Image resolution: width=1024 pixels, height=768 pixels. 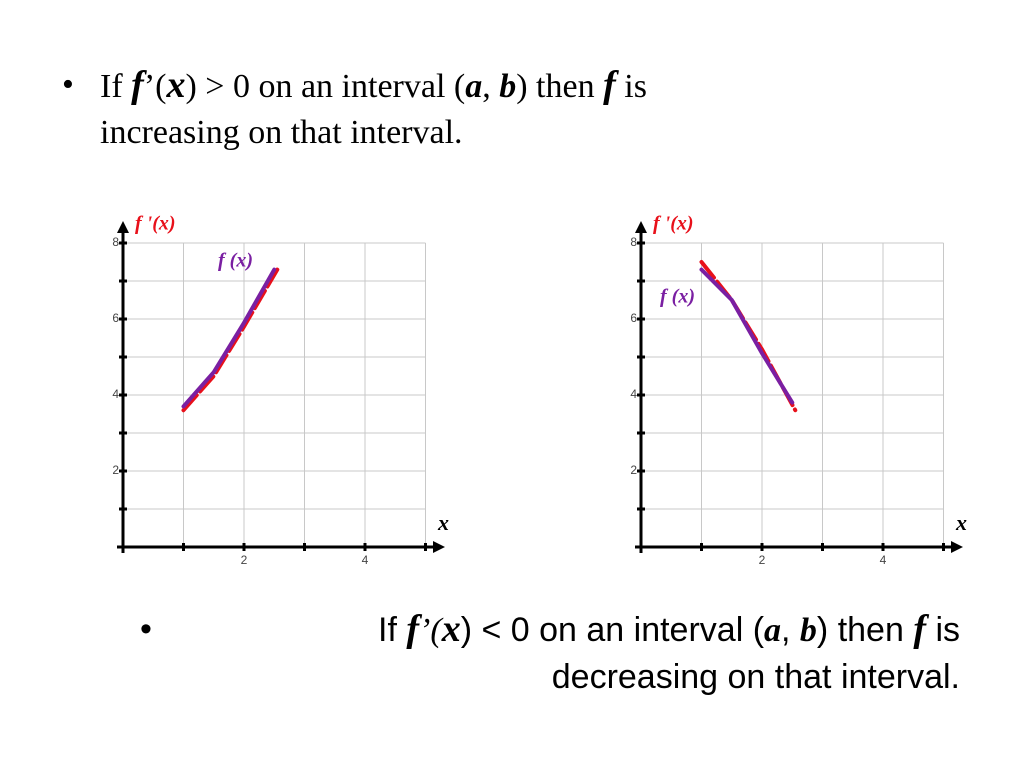 What do you see at coordinates (281, 132) in the screenshot?
I see `text: increasing on that interval.` at bounding box center [281, 132].